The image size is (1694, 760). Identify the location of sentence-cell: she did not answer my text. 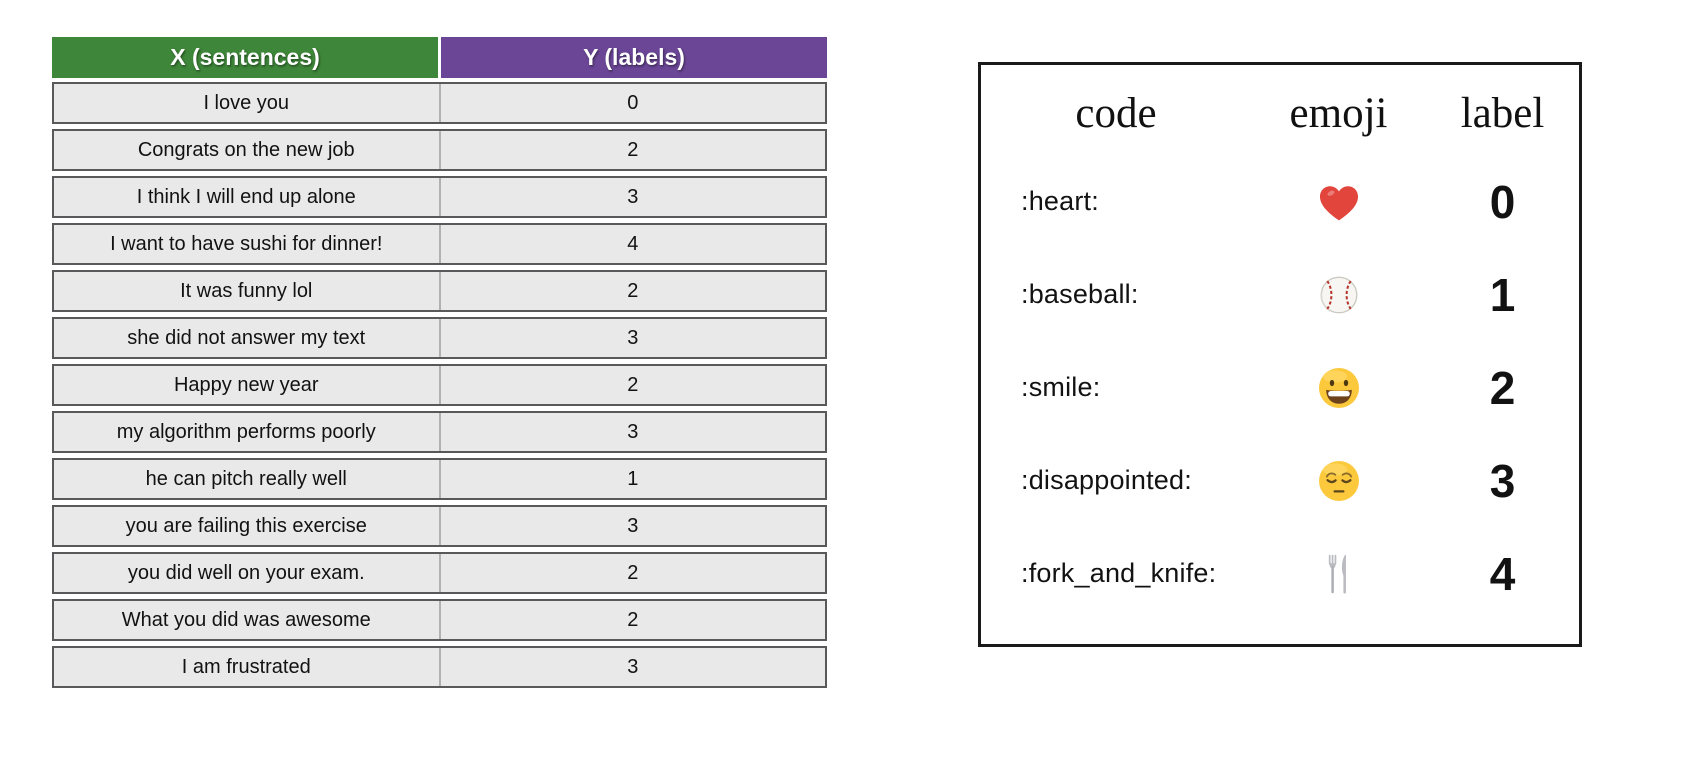
(247, 338).